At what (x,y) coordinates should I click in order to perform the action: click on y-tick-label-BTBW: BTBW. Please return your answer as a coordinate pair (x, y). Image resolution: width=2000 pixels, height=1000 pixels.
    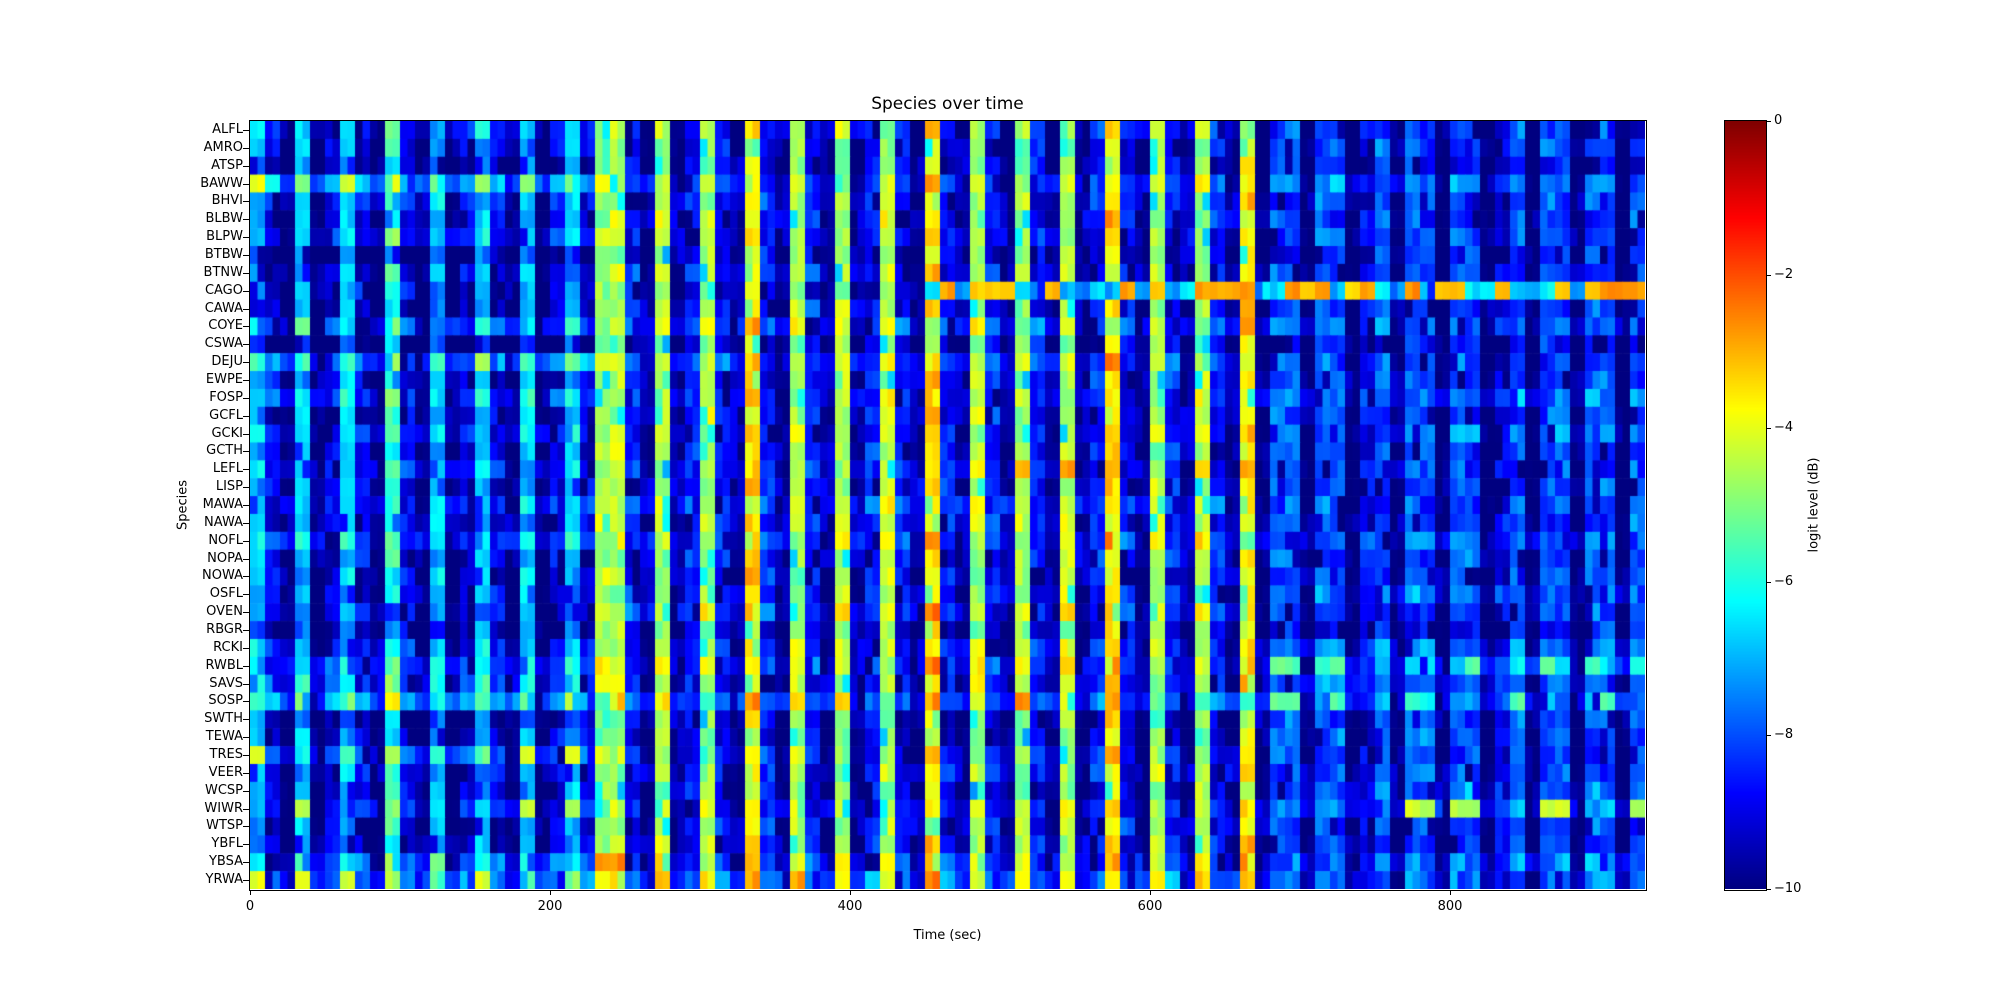
    Looking at the image, I should click on (223, 254).